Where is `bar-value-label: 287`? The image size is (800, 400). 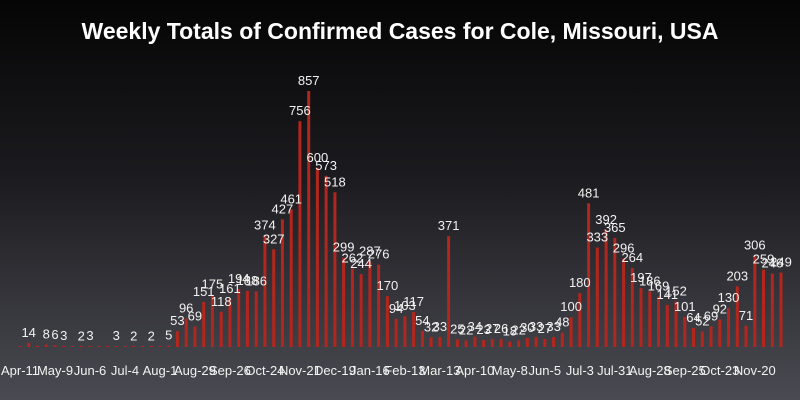
bar-value-label: 287 is located at coordinates (370, 250).